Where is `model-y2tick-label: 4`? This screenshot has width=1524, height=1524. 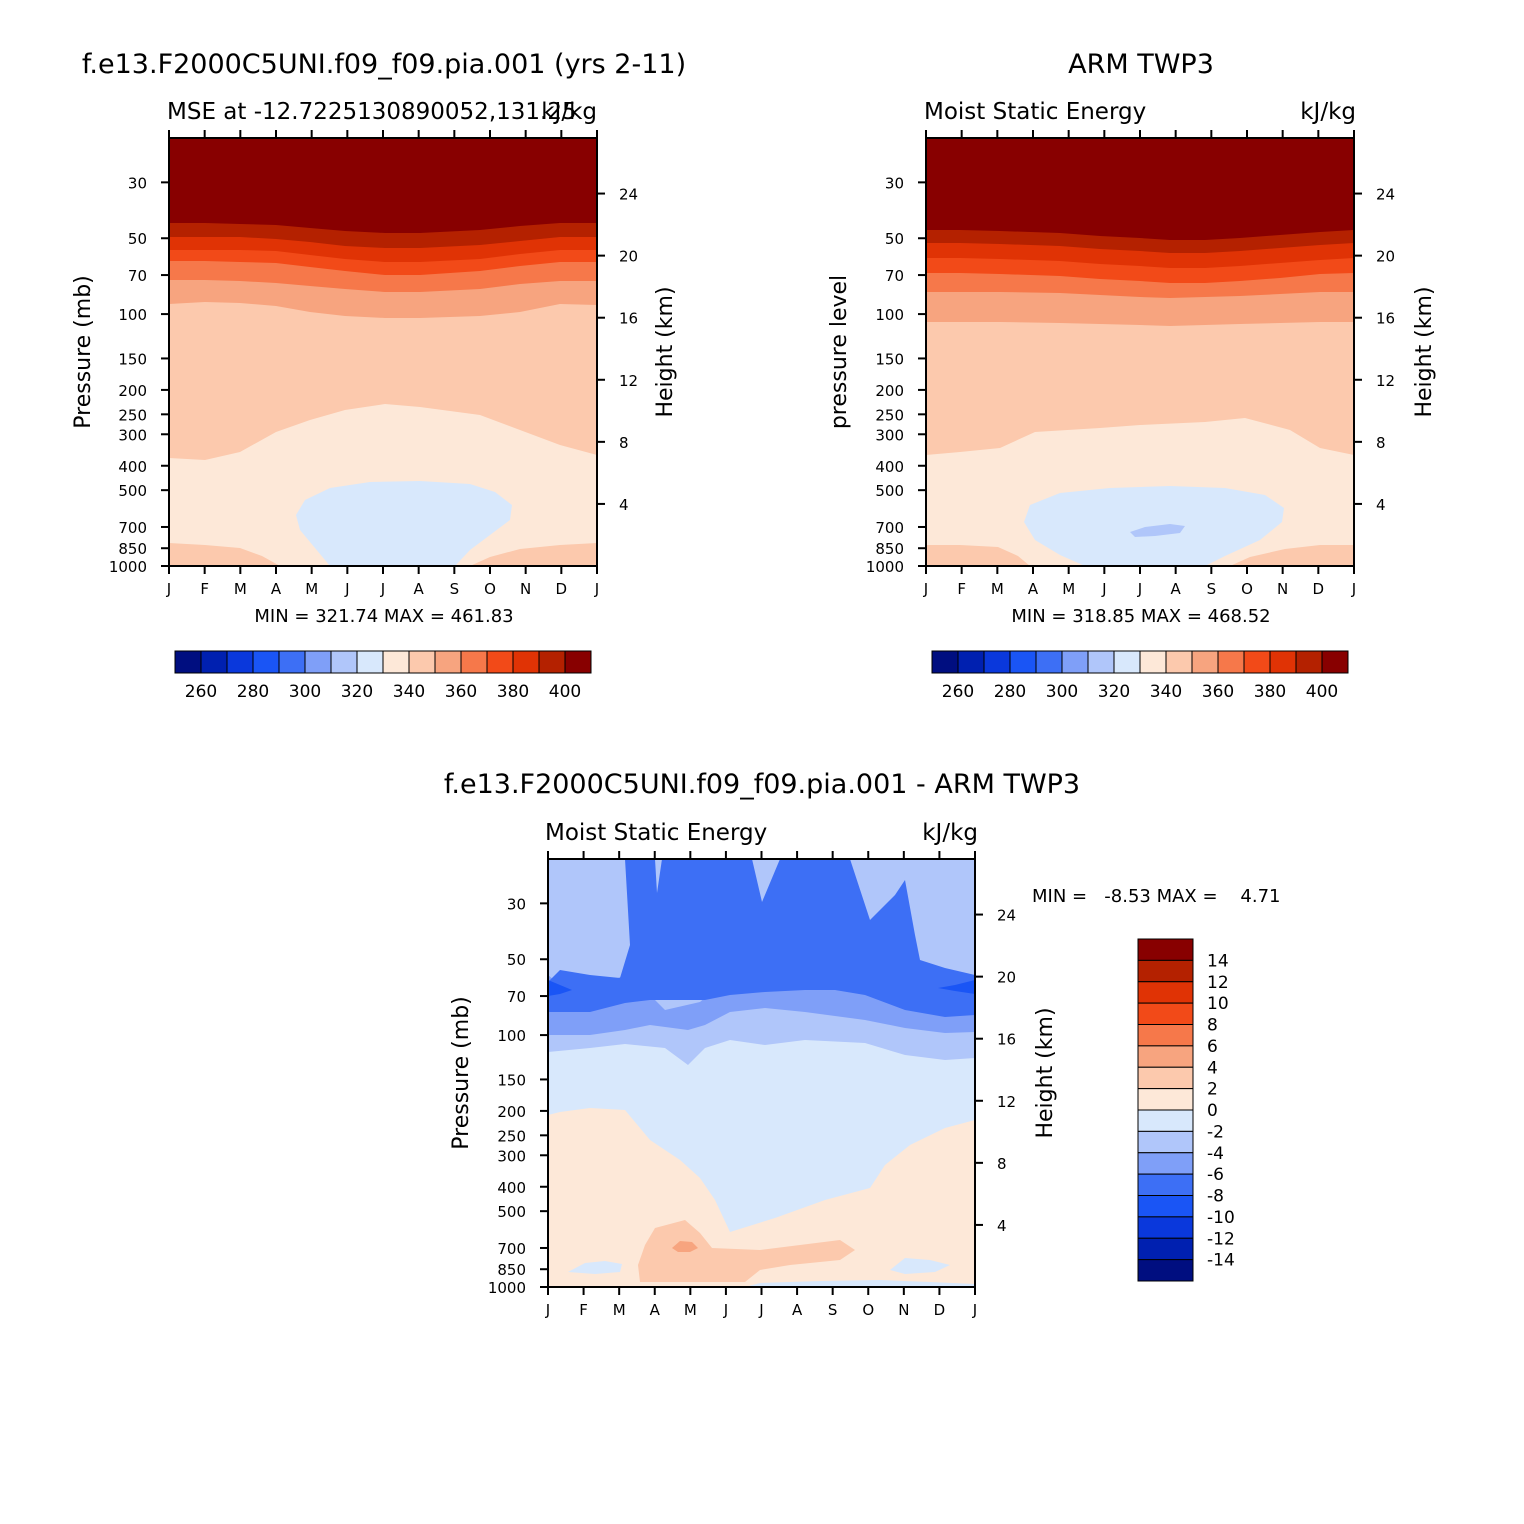
model-y2tick-label: 4 is located at coordinates (624, 505).